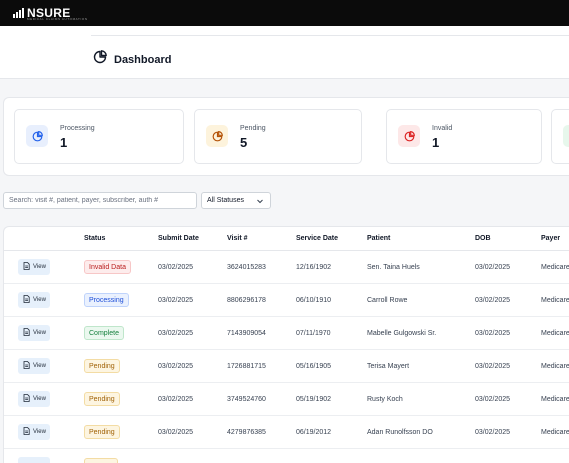 Image resolution: width=569 pixels, height=463 pixels. What do you see at coordinates (442, 128) in the screenshot?
I see `stat-label: Invalid` at bounding box center [442, 128].